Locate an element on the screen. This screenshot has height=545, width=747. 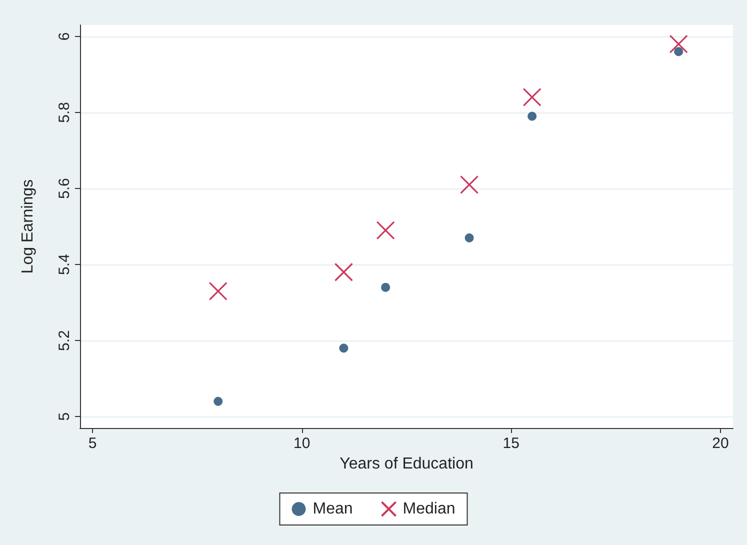
y-tick-label: 5.4 is located at coordinates (64, 264).